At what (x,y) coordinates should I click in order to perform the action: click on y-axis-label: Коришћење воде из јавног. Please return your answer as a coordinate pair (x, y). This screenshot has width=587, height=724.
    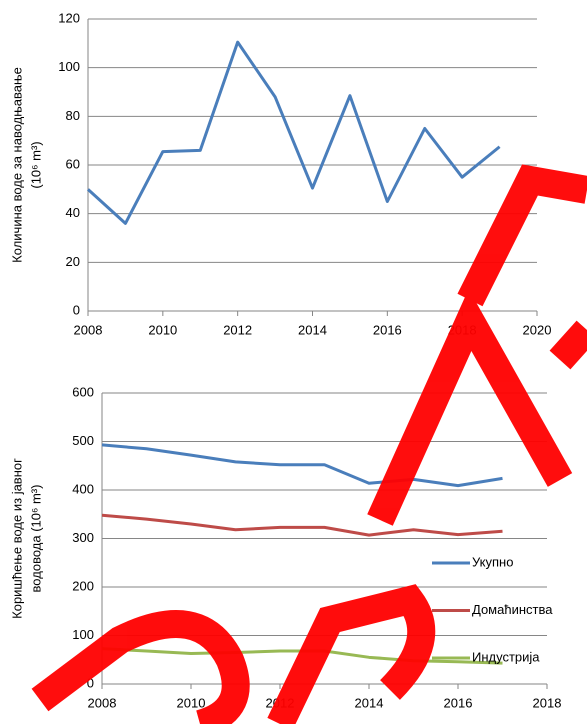
    Looking at the image, I should click on (16, 538).